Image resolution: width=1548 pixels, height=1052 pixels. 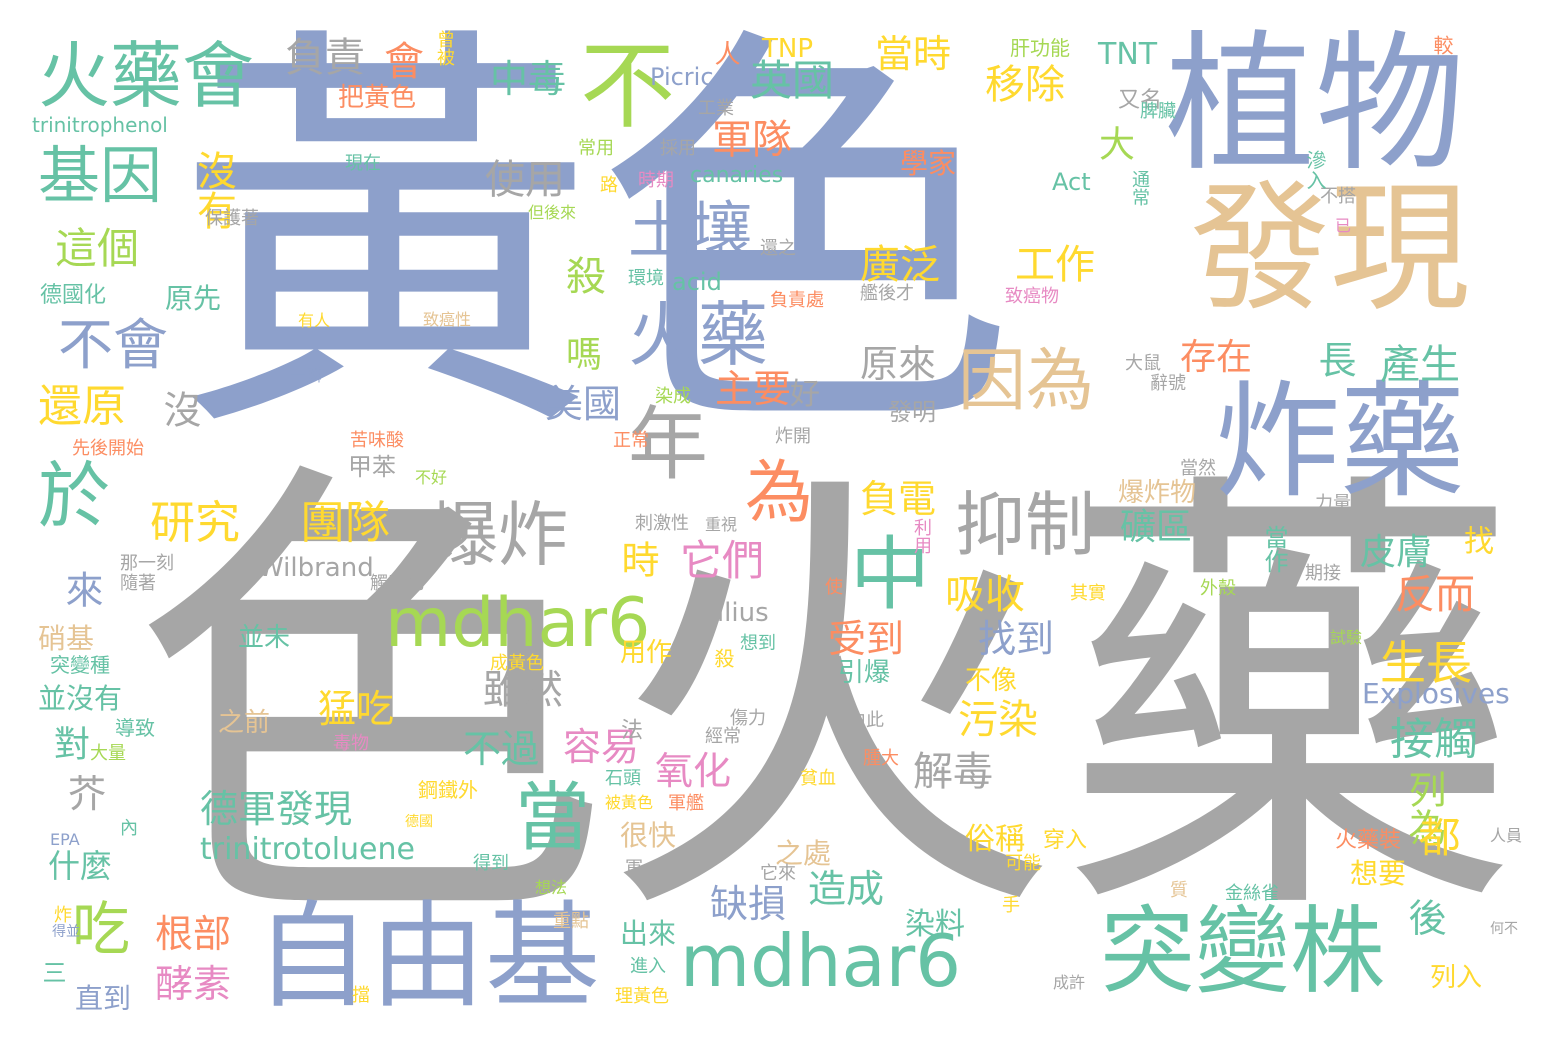 What do you see at coordinates (400, 60) in the screenshot?
I see `cloud-word: 會` at bounding box center [400, 60].